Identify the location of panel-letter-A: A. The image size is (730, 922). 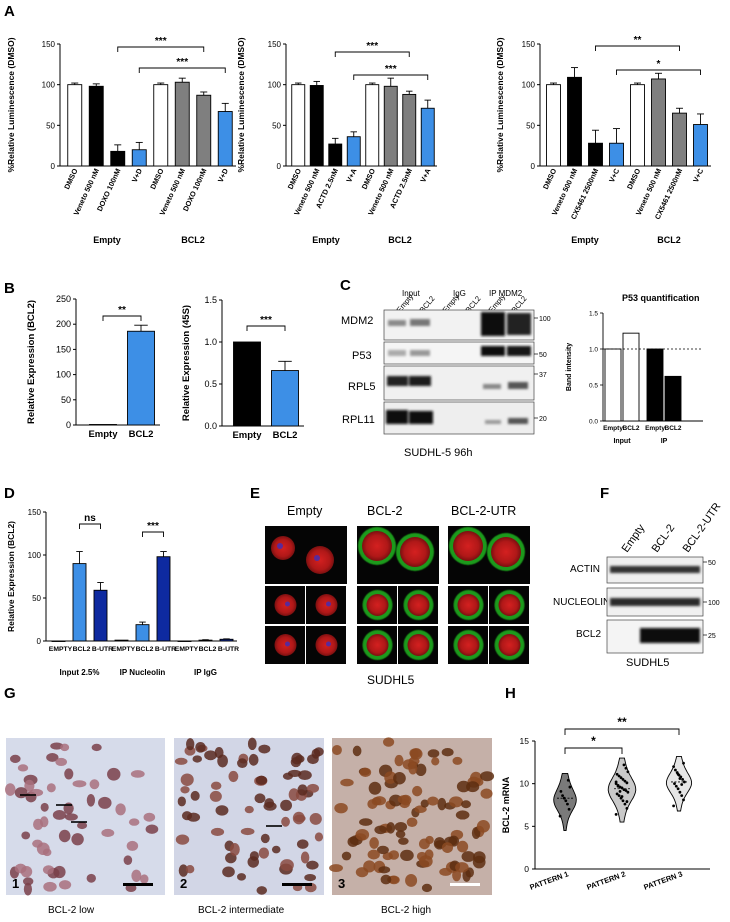
(9, 11).